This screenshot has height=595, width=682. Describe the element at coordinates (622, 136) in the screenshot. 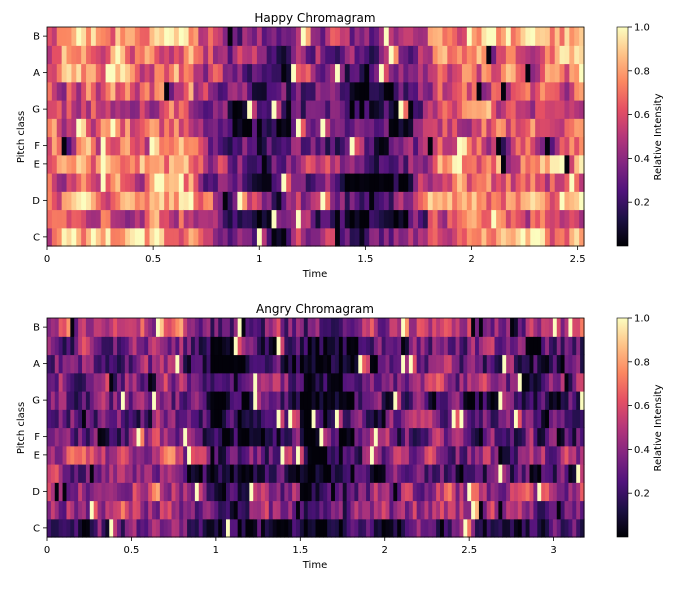

I see `happy-colorbar-gradient` at that location.